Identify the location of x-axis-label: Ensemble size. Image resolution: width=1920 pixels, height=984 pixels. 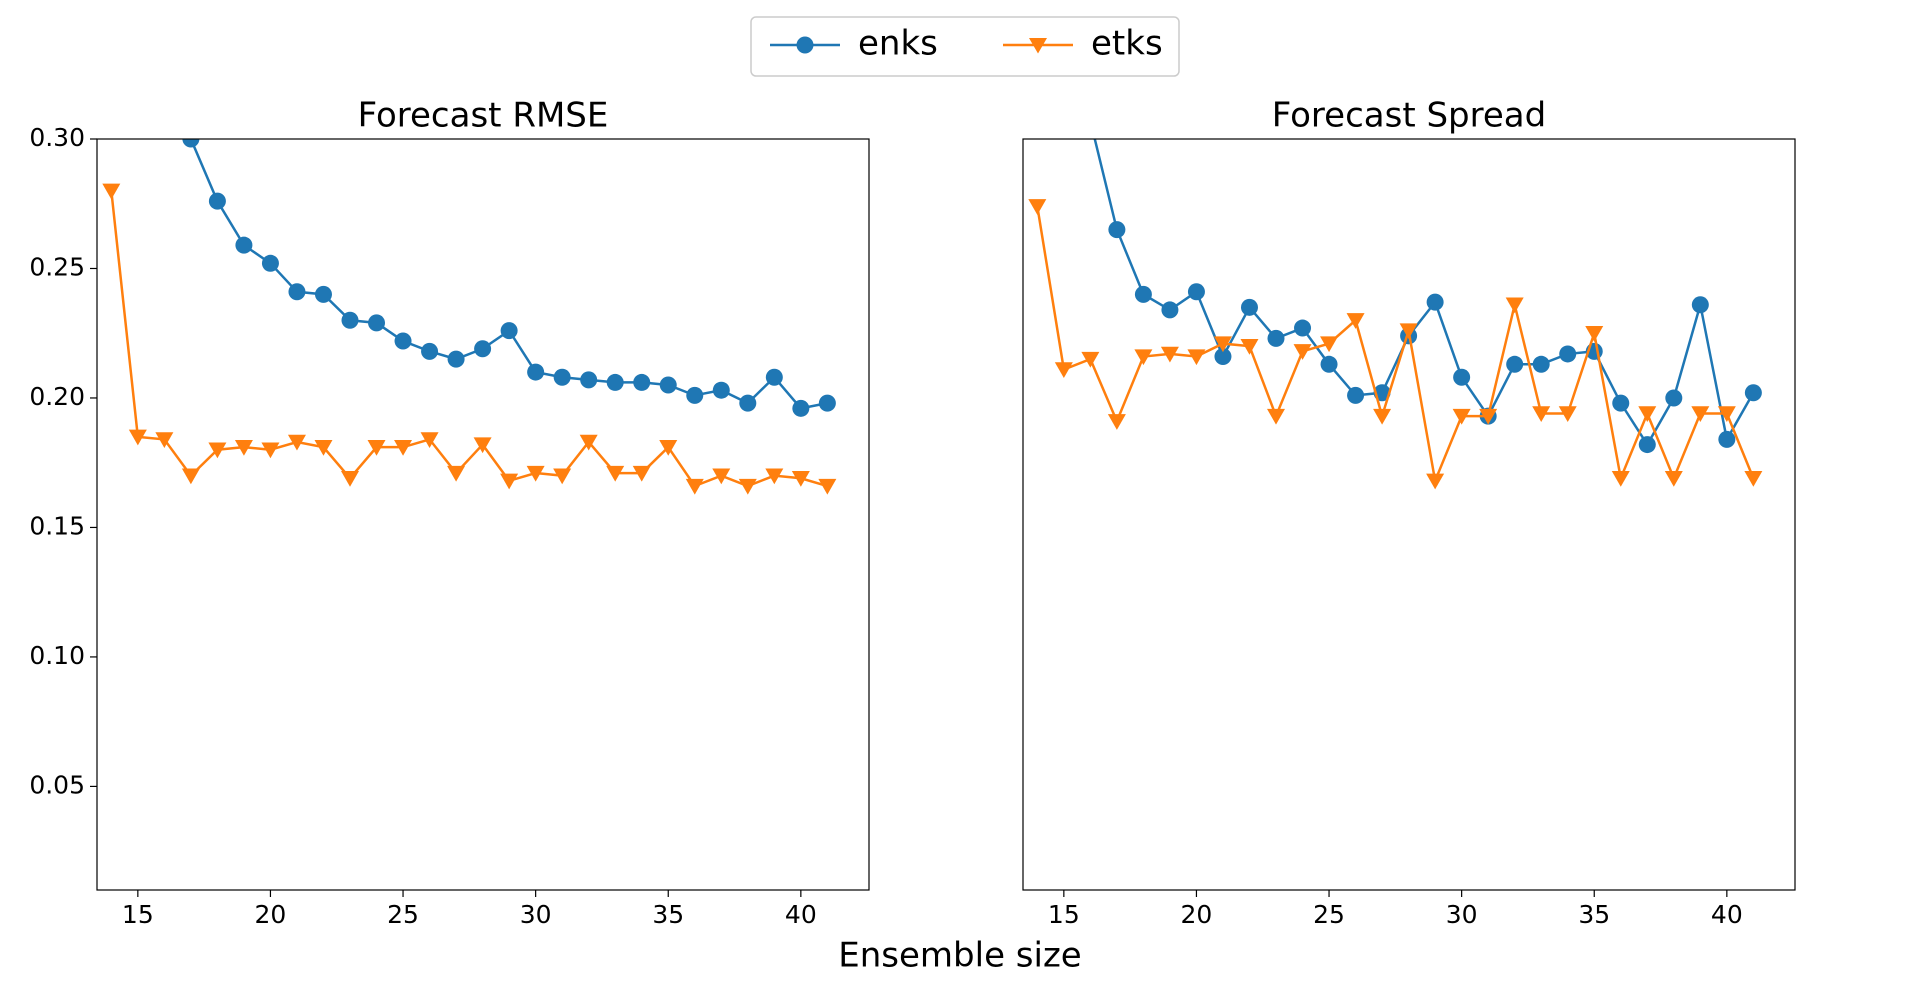
(959, 956).